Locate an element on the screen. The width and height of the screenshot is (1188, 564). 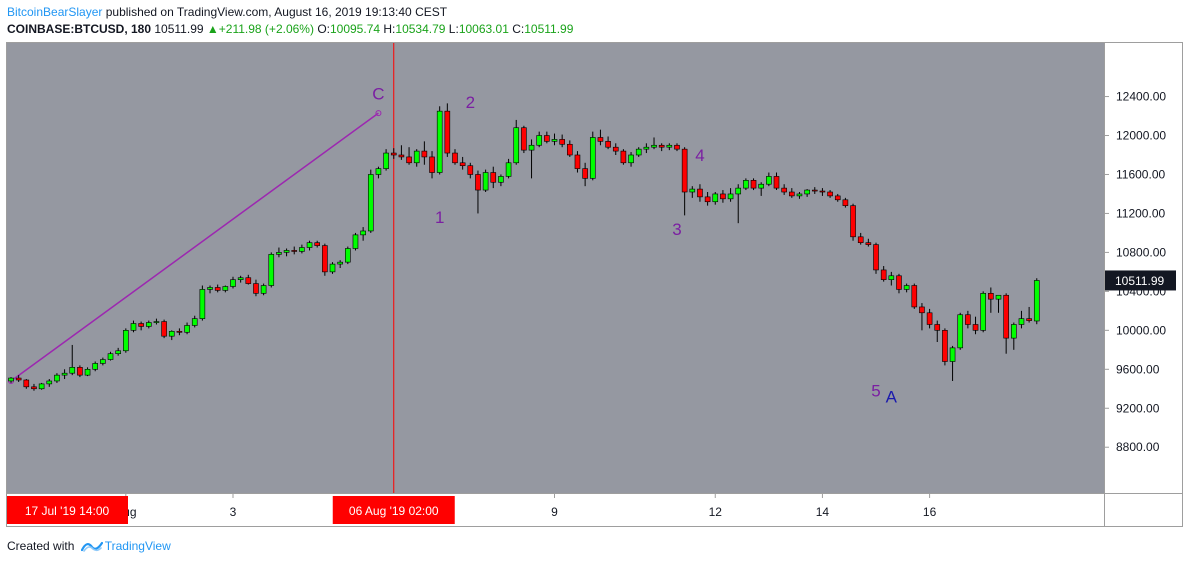
trendline is located at coordinates (194, 247).